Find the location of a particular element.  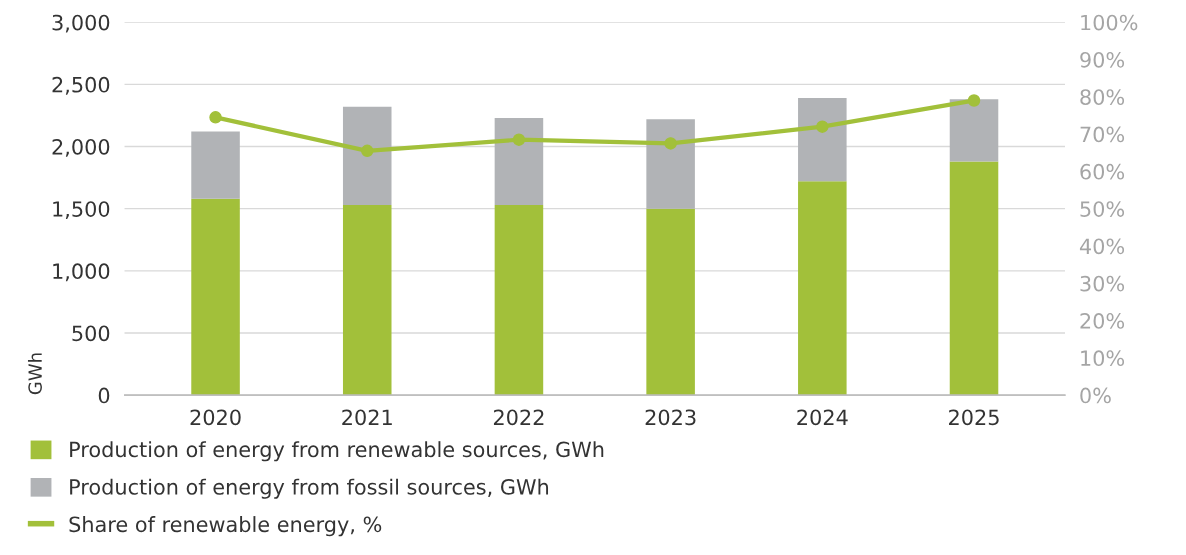

y2-tick-label: 80% is located at coordinates (1102, 97).